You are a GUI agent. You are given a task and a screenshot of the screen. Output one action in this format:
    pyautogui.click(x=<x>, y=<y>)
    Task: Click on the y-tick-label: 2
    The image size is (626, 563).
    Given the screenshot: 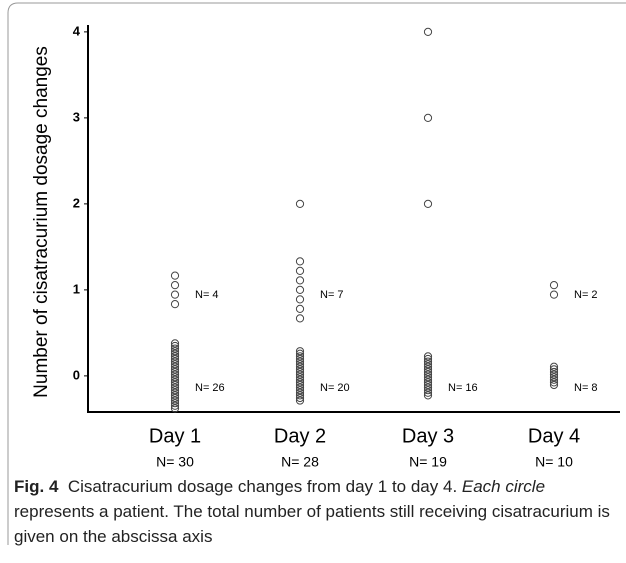 What is the action you would take?
    pyautogui.click(x=76, y=202)
    